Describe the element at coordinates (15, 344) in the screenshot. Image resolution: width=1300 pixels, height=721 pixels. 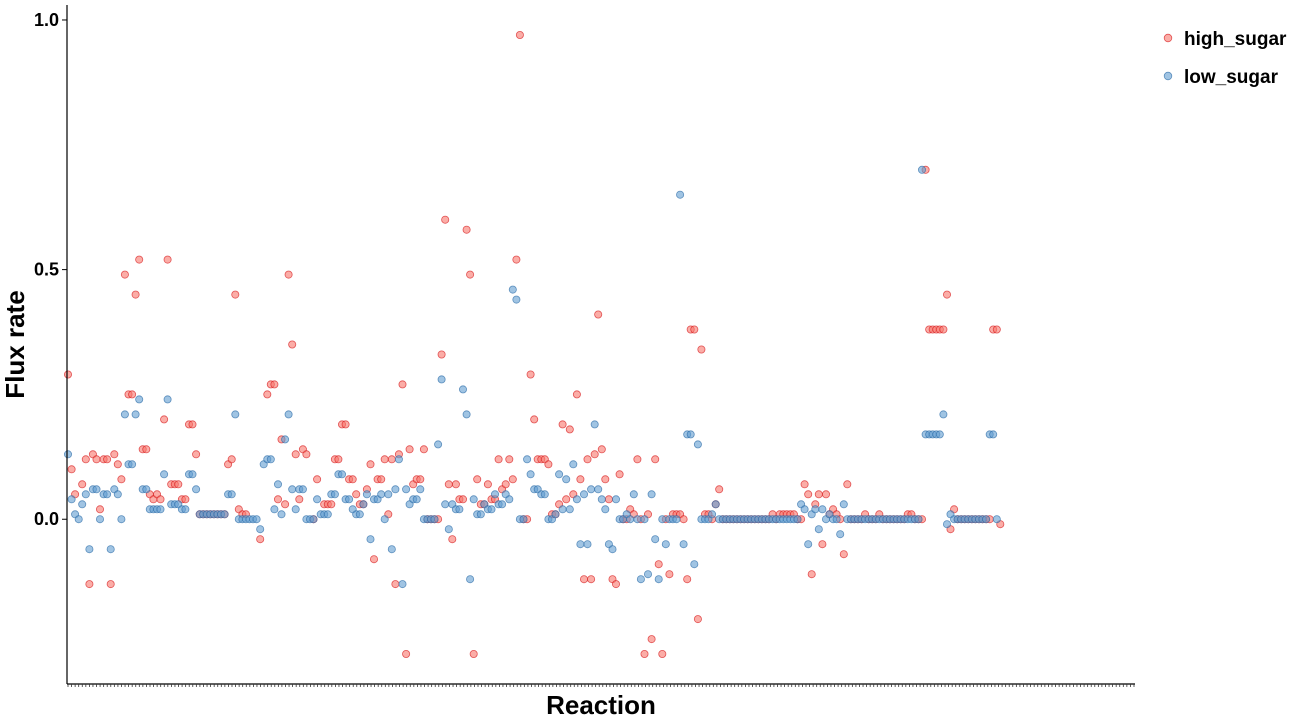
I see `y-axis-title: Flux rate` at that location.